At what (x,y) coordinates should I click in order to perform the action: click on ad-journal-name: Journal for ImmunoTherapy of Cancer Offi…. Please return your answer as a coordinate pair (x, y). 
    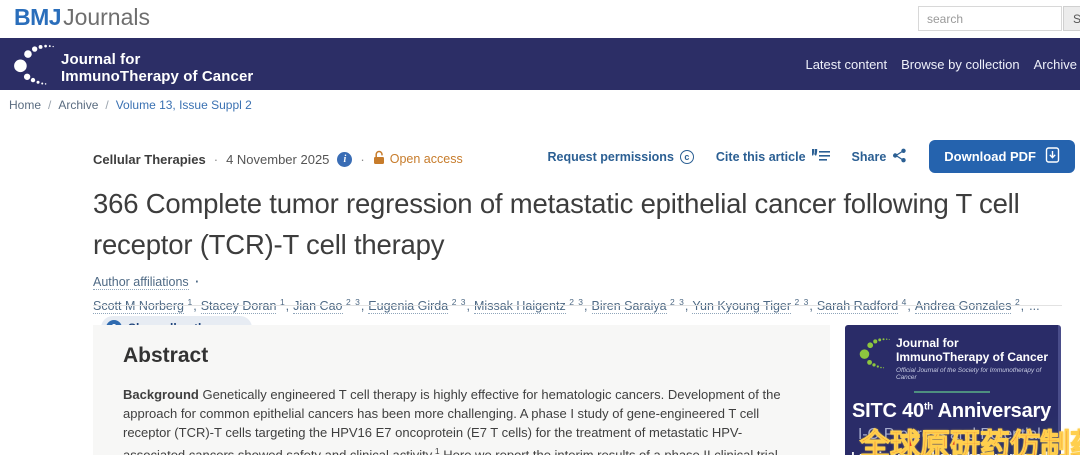
    Looking at the image, I should click on (973, 358).